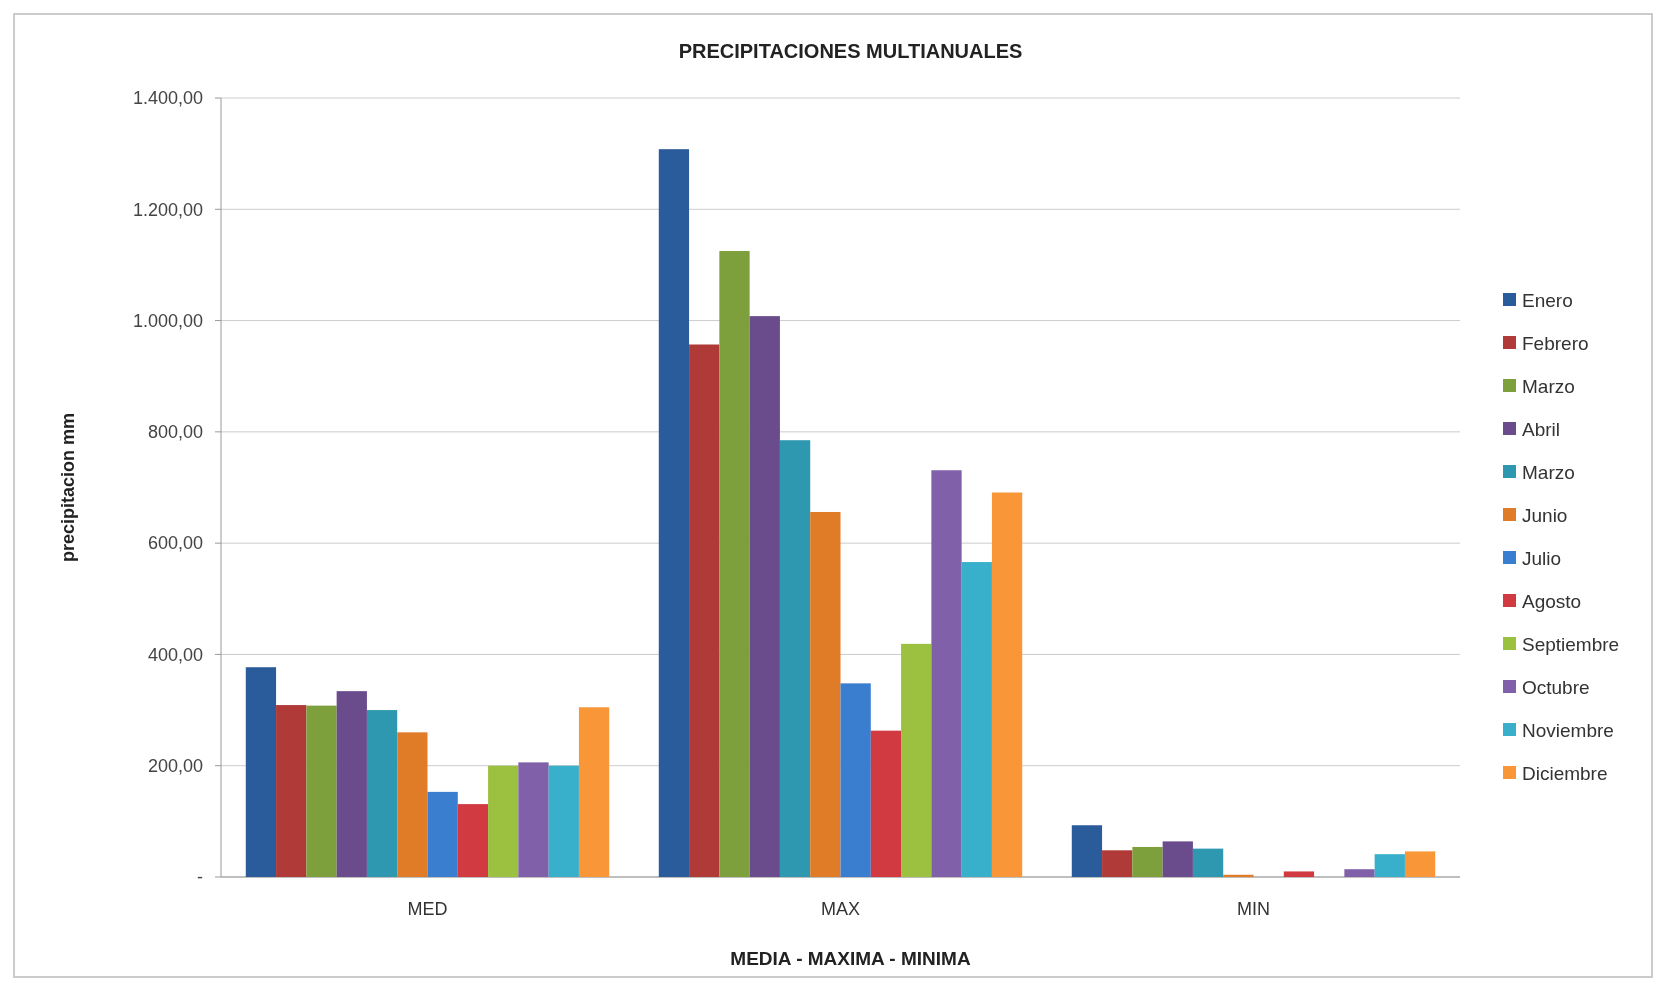 The width and height of the screenshot is (1672, 995). Describe the element at coordinates (68, 487) in the screenshot. I see `y-axis-title: precipitacion mm` at that location.